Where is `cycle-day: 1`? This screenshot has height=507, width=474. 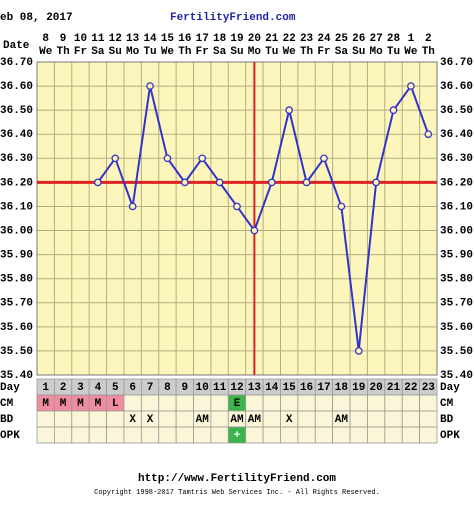
cycle-day: 1 is located at coordinates (45, 388).